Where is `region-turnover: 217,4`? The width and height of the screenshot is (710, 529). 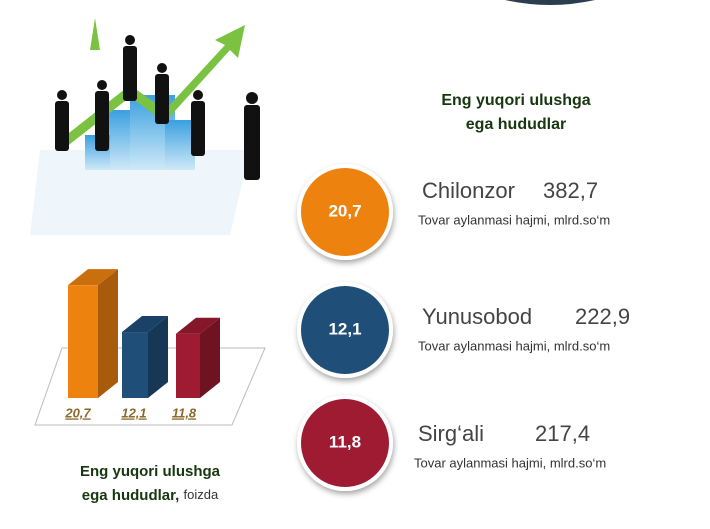
region-turnover: 217,4 is located at coordinates (562, 433).